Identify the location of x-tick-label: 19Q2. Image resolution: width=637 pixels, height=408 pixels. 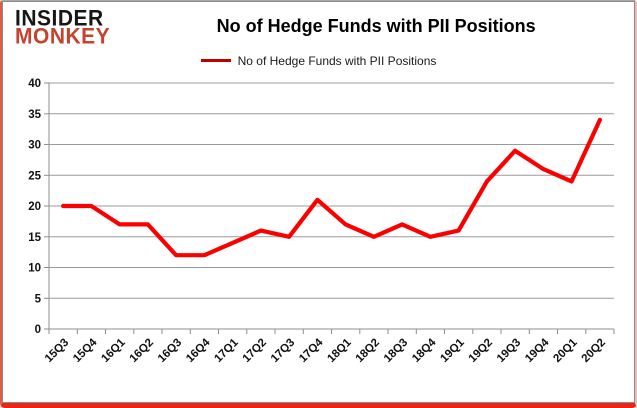
(481, 351).